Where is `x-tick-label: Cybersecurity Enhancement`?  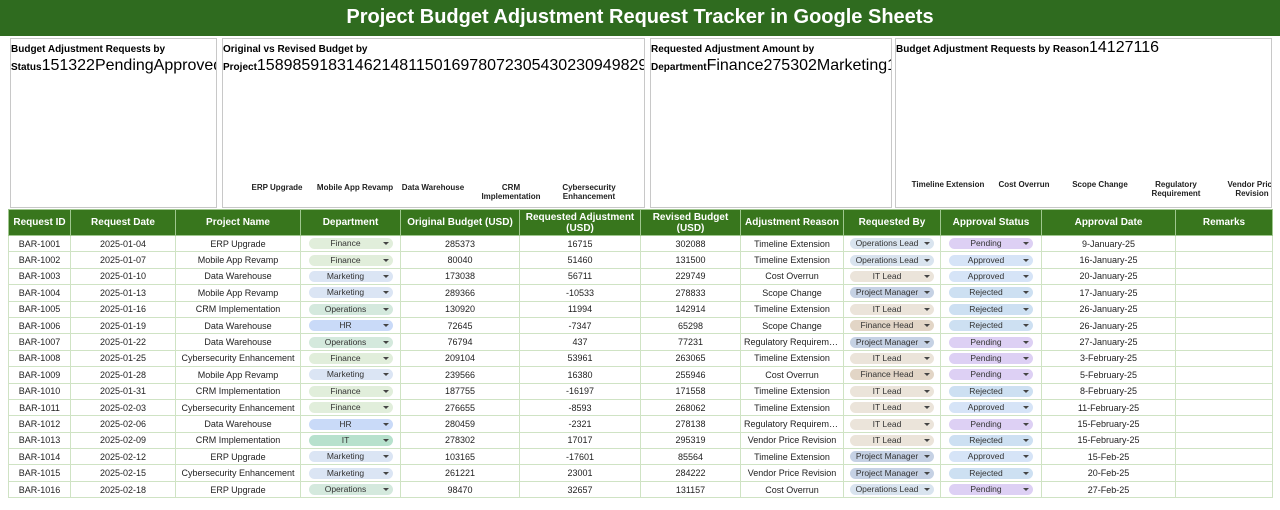 x-tick-label: Cybersecurity Enhancement is located at coordinates (589, 192).